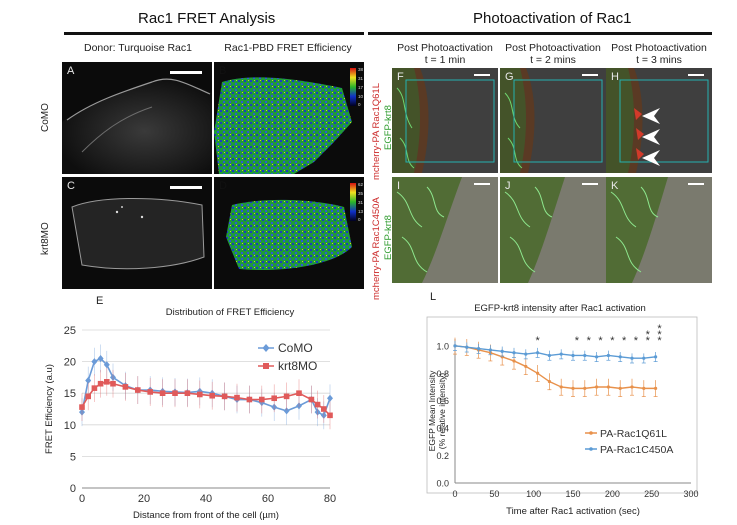 The height and width of the screenshot is (525, 737). What do you see at coordinates (659, 48) in the screenshot?
I see `post-photoactivation-label: Post Photoactivation` at bounding box center [659, 48].